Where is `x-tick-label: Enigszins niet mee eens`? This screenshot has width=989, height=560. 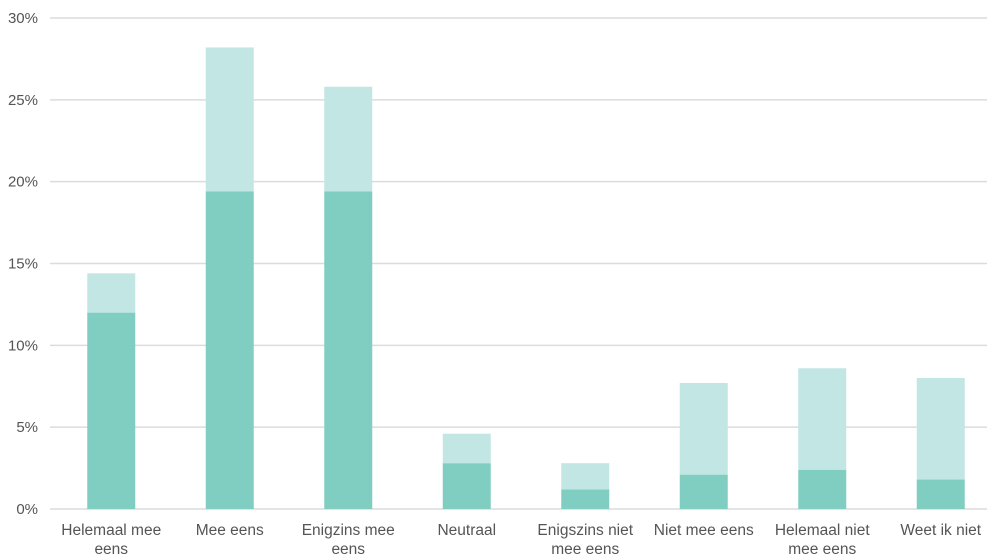
x-tick-label: Enigszins niet mee eens is located at coordinates (585, 538).